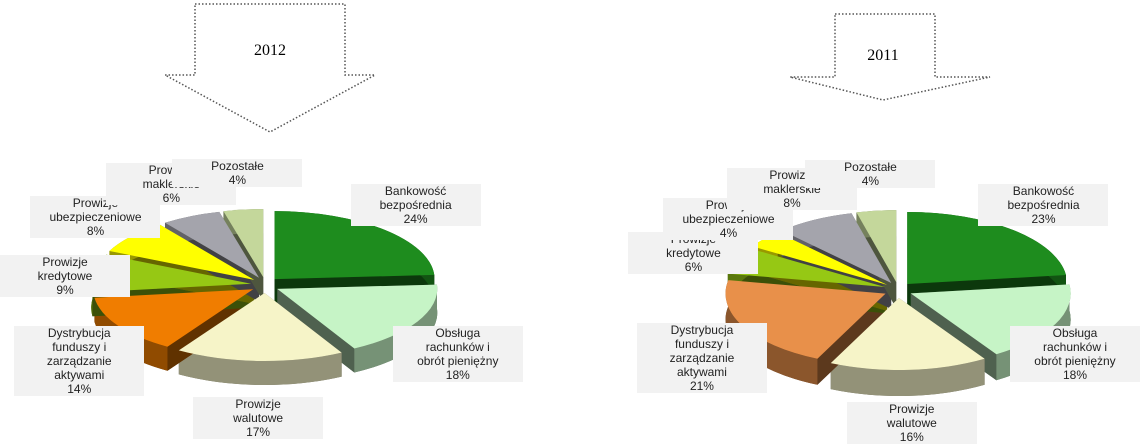 Image resolution: width=1143 pixels, height=444 pixels. Describe the element at coordinates (95, 209) in the screenshot. I see `category-label: Prowizje ubezpieczeniowe` at that location.